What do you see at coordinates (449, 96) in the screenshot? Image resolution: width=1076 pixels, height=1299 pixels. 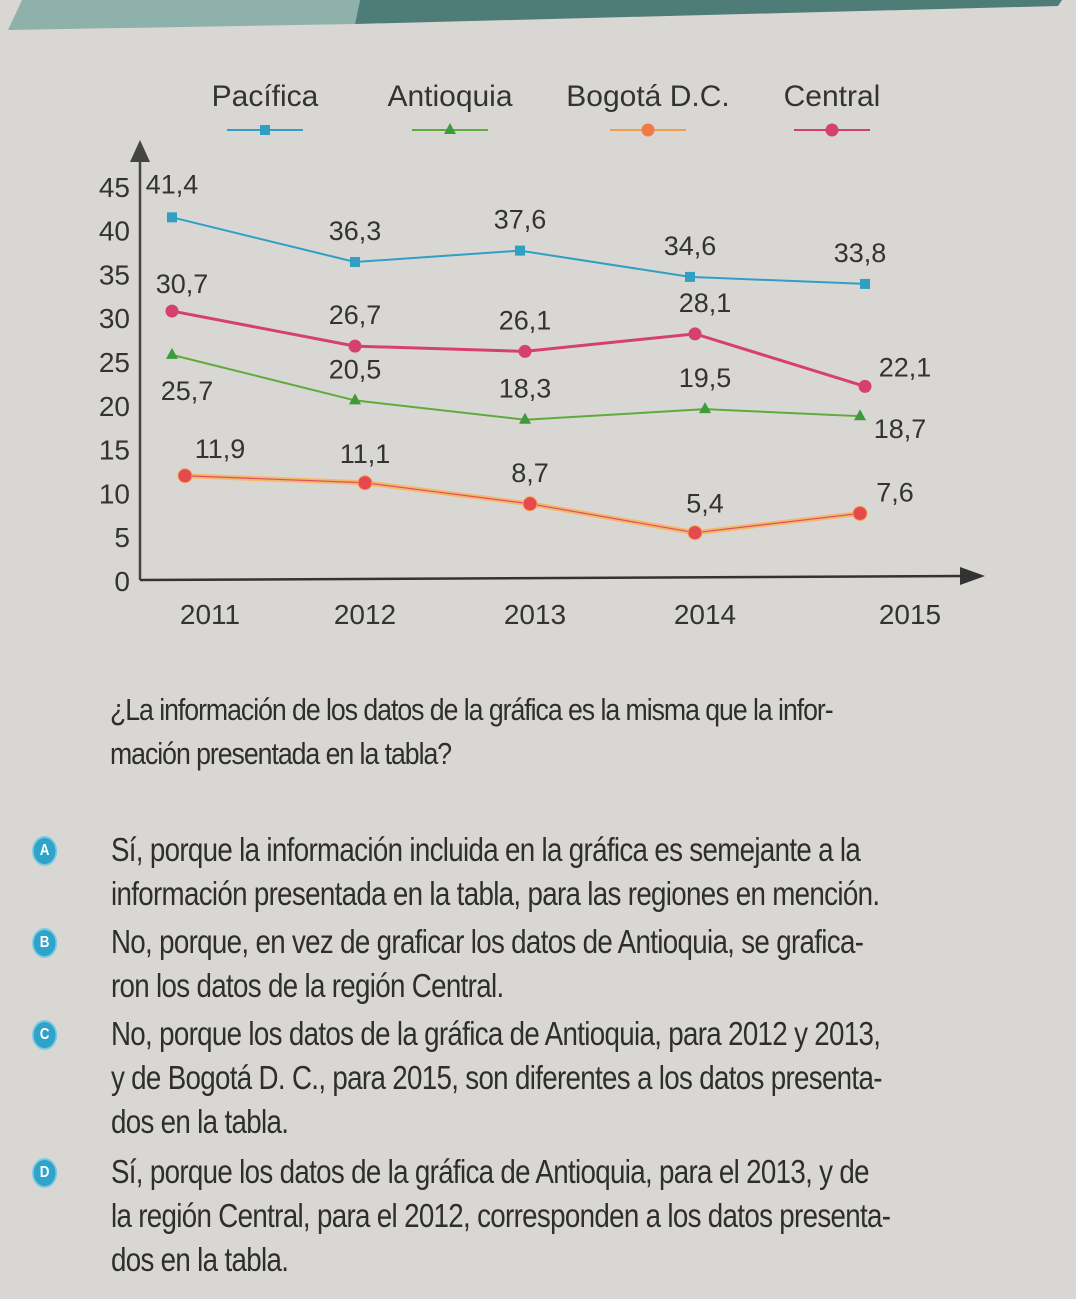 I see `legend-label: Antioquia` at bounding box center [449, 96].